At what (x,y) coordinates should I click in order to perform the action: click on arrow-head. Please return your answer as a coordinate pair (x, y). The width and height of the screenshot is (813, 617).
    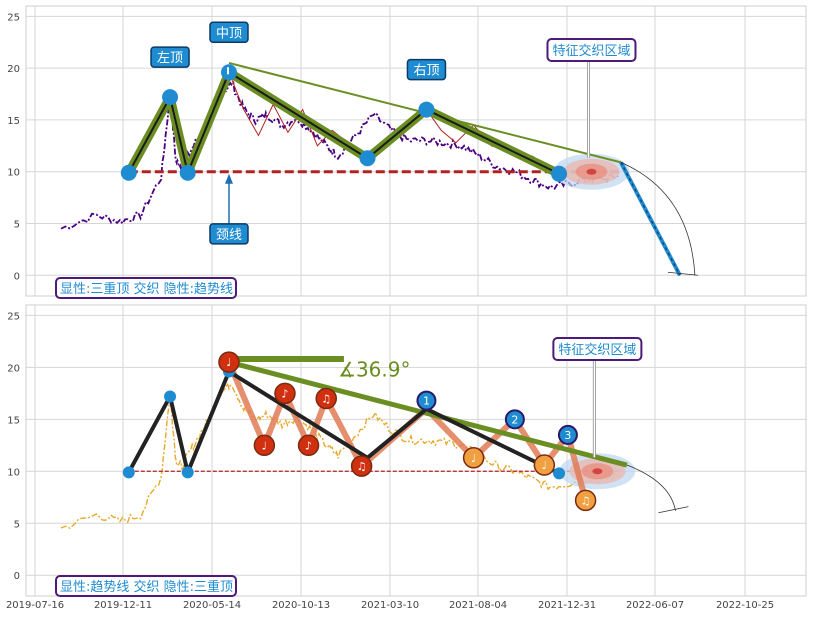
    Looking at the image, I should click on (228, 178).